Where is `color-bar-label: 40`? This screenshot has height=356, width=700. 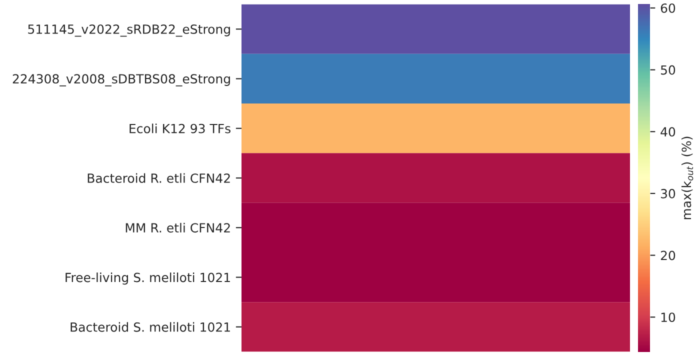
color-bar-label: 40 is located at coordinates (668, 132).